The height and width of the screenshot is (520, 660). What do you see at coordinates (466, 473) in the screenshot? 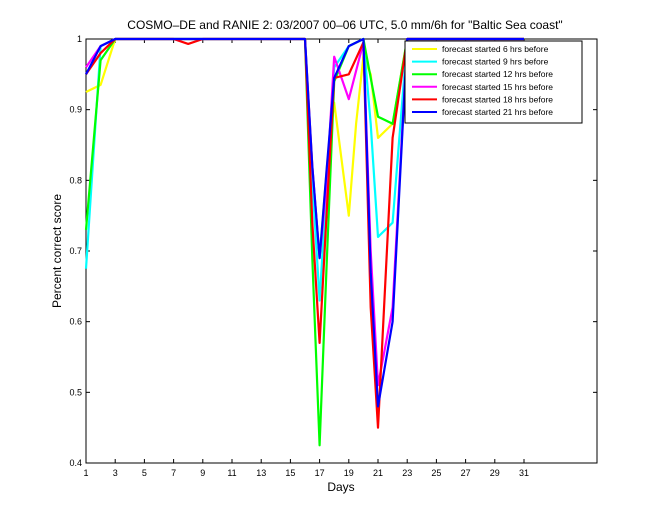
I see `x-tick-label: 27` at bounding box center [466, 473].